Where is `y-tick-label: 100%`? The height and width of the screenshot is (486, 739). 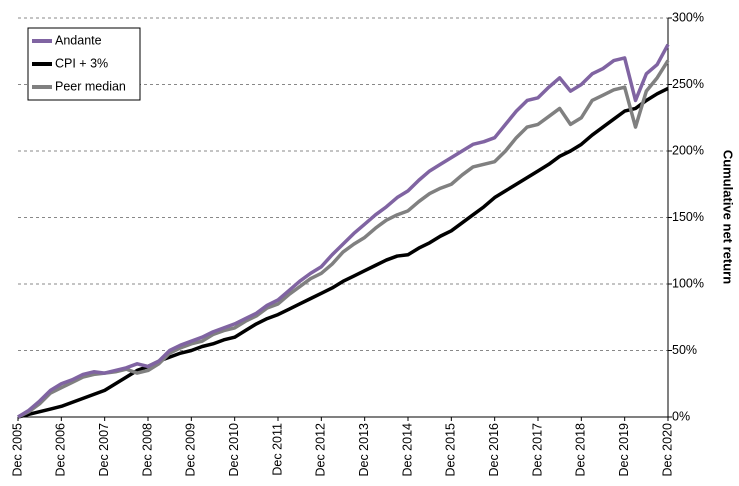
y-tick-label: 100% is located at coordinates (688, 283).